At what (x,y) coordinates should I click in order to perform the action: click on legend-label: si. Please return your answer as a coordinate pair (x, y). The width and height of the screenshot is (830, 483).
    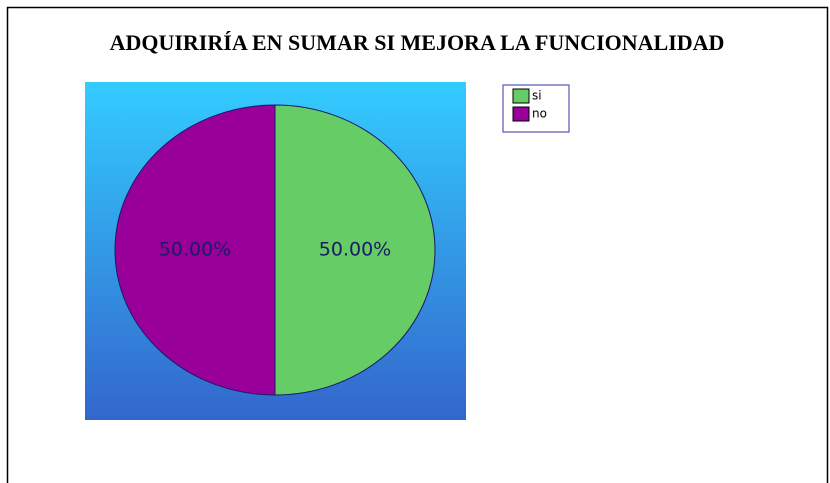
    Looking at the image, I should click on (537, 96).